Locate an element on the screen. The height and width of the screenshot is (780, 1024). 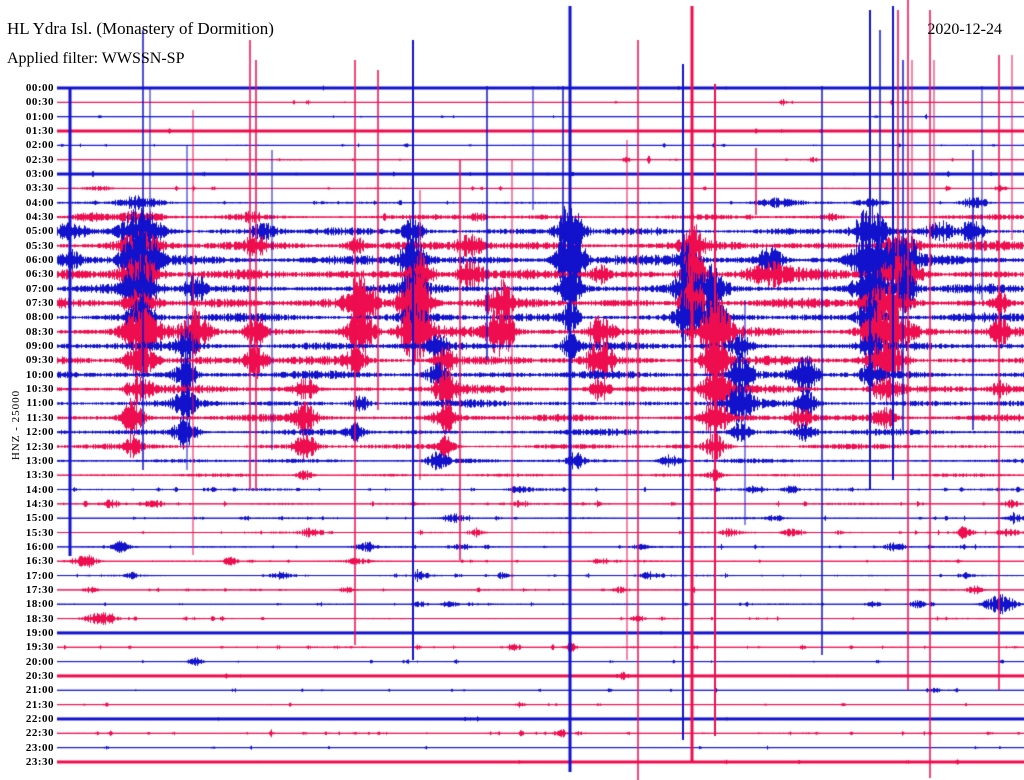
time-label-14:00: 14:00 is located at coordinates (39, 489).